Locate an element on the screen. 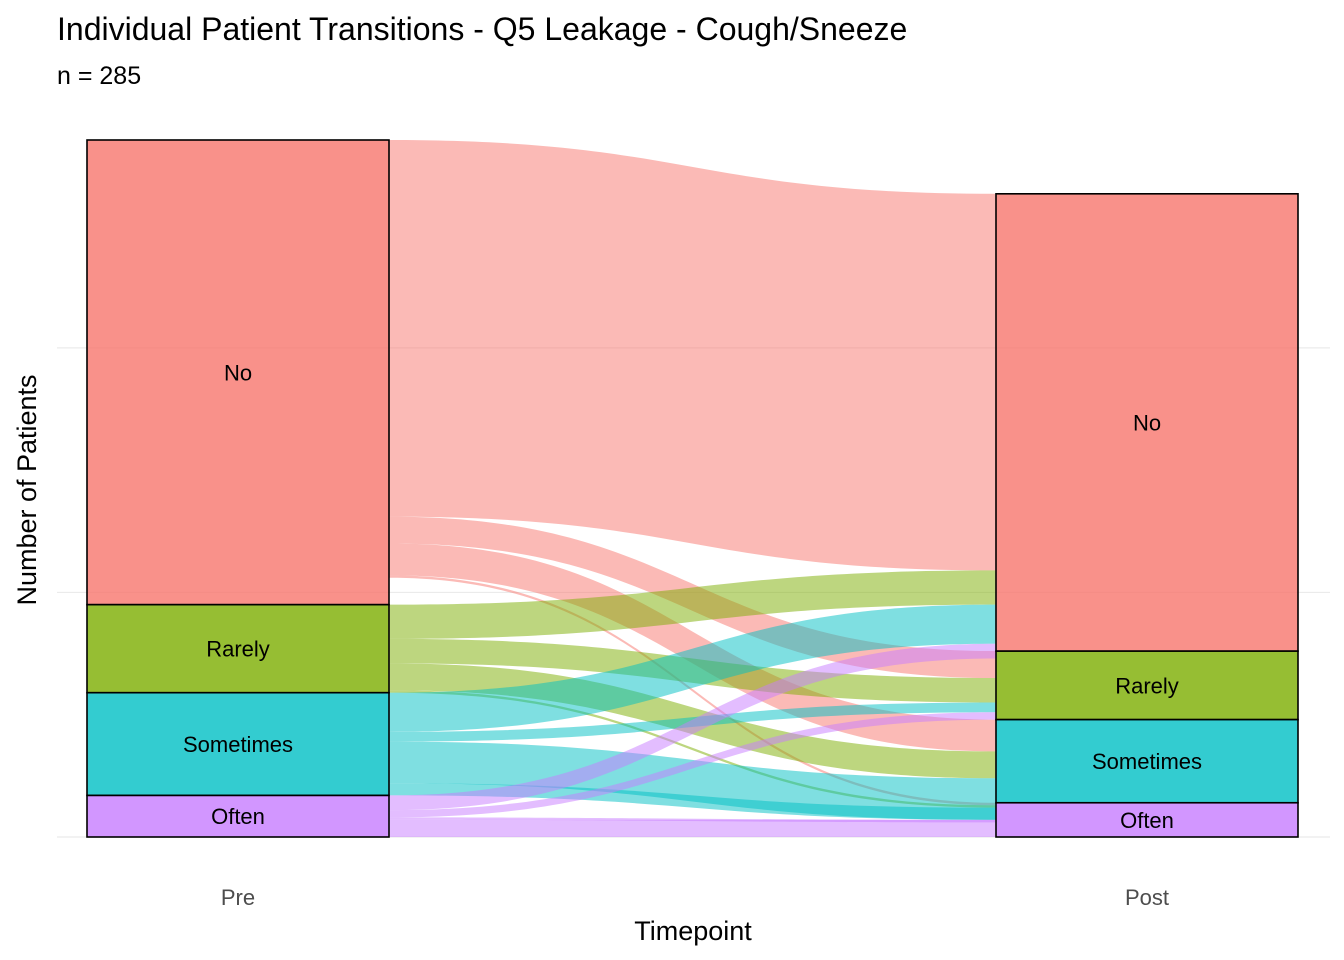  stratum-pre-rarely is located at coordinates (238, 648).